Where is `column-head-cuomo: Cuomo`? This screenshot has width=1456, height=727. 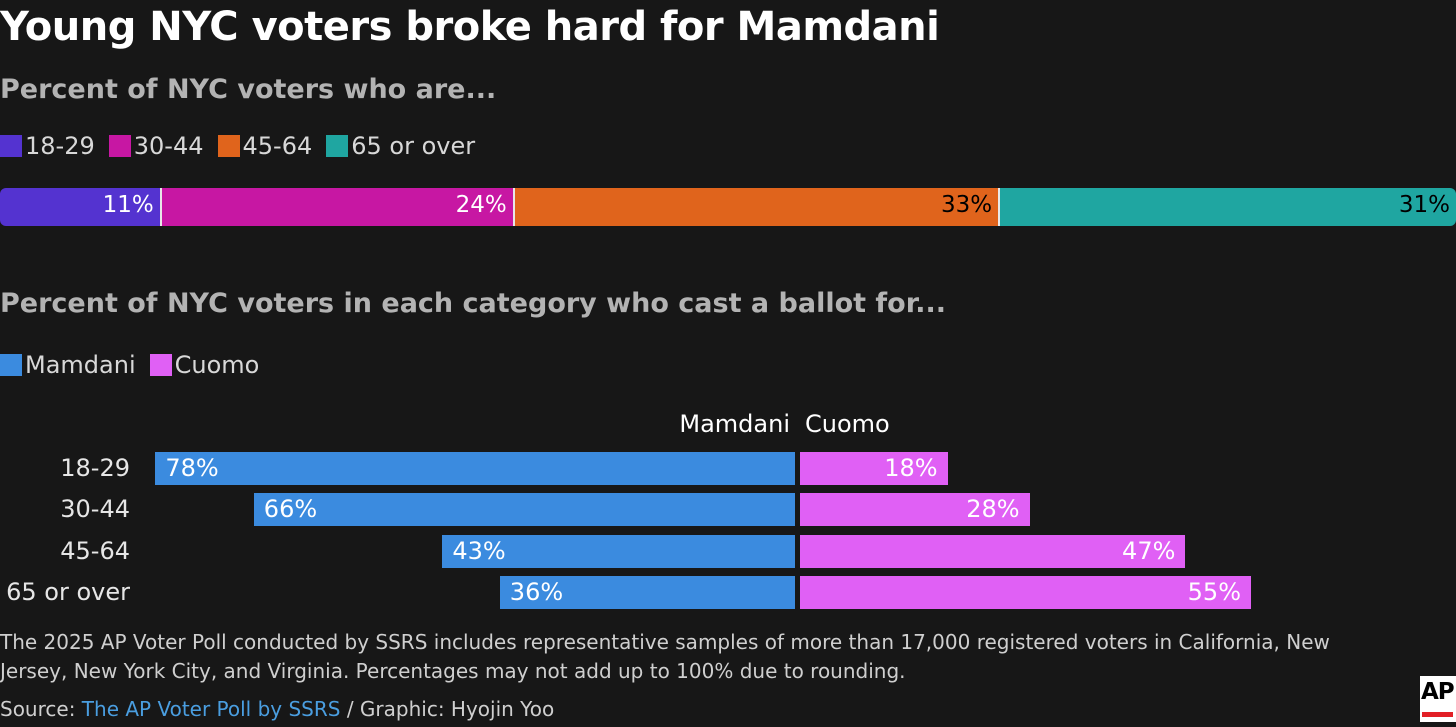 column-head-cuomo: Cuomo is located at coordinates (847, 424).